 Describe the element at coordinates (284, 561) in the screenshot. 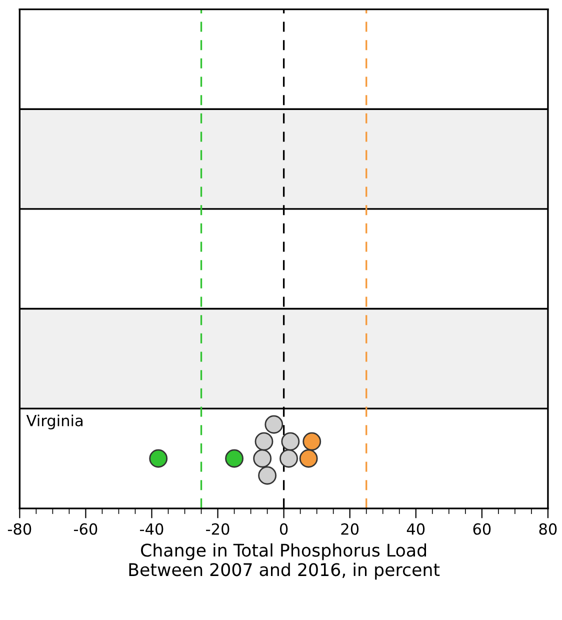

I see `x-axis-title: Change in Total Phosphorus Load Between 2007 and 2016, in percent` at that location.